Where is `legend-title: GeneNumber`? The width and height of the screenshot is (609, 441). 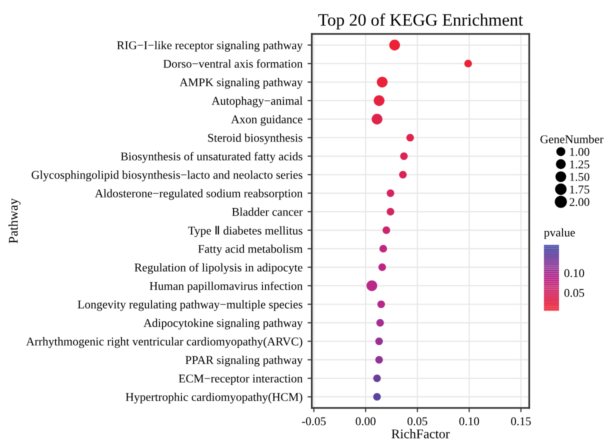 legend-title: GeneNumber is located at coordinates (572, 139).